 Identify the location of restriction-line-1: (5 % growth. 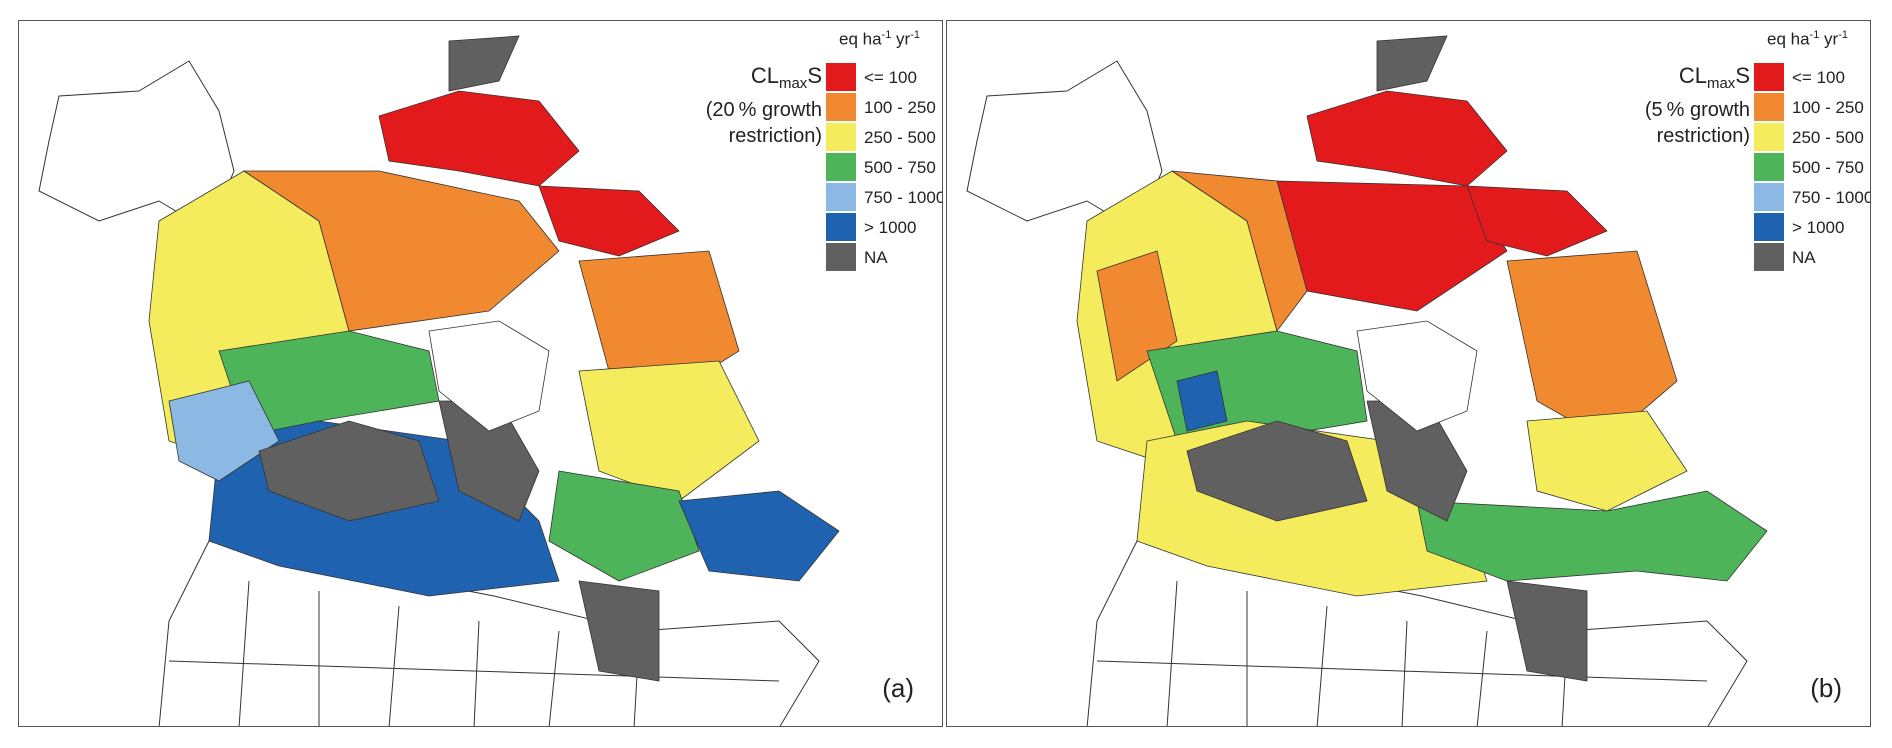
(1697, 110).